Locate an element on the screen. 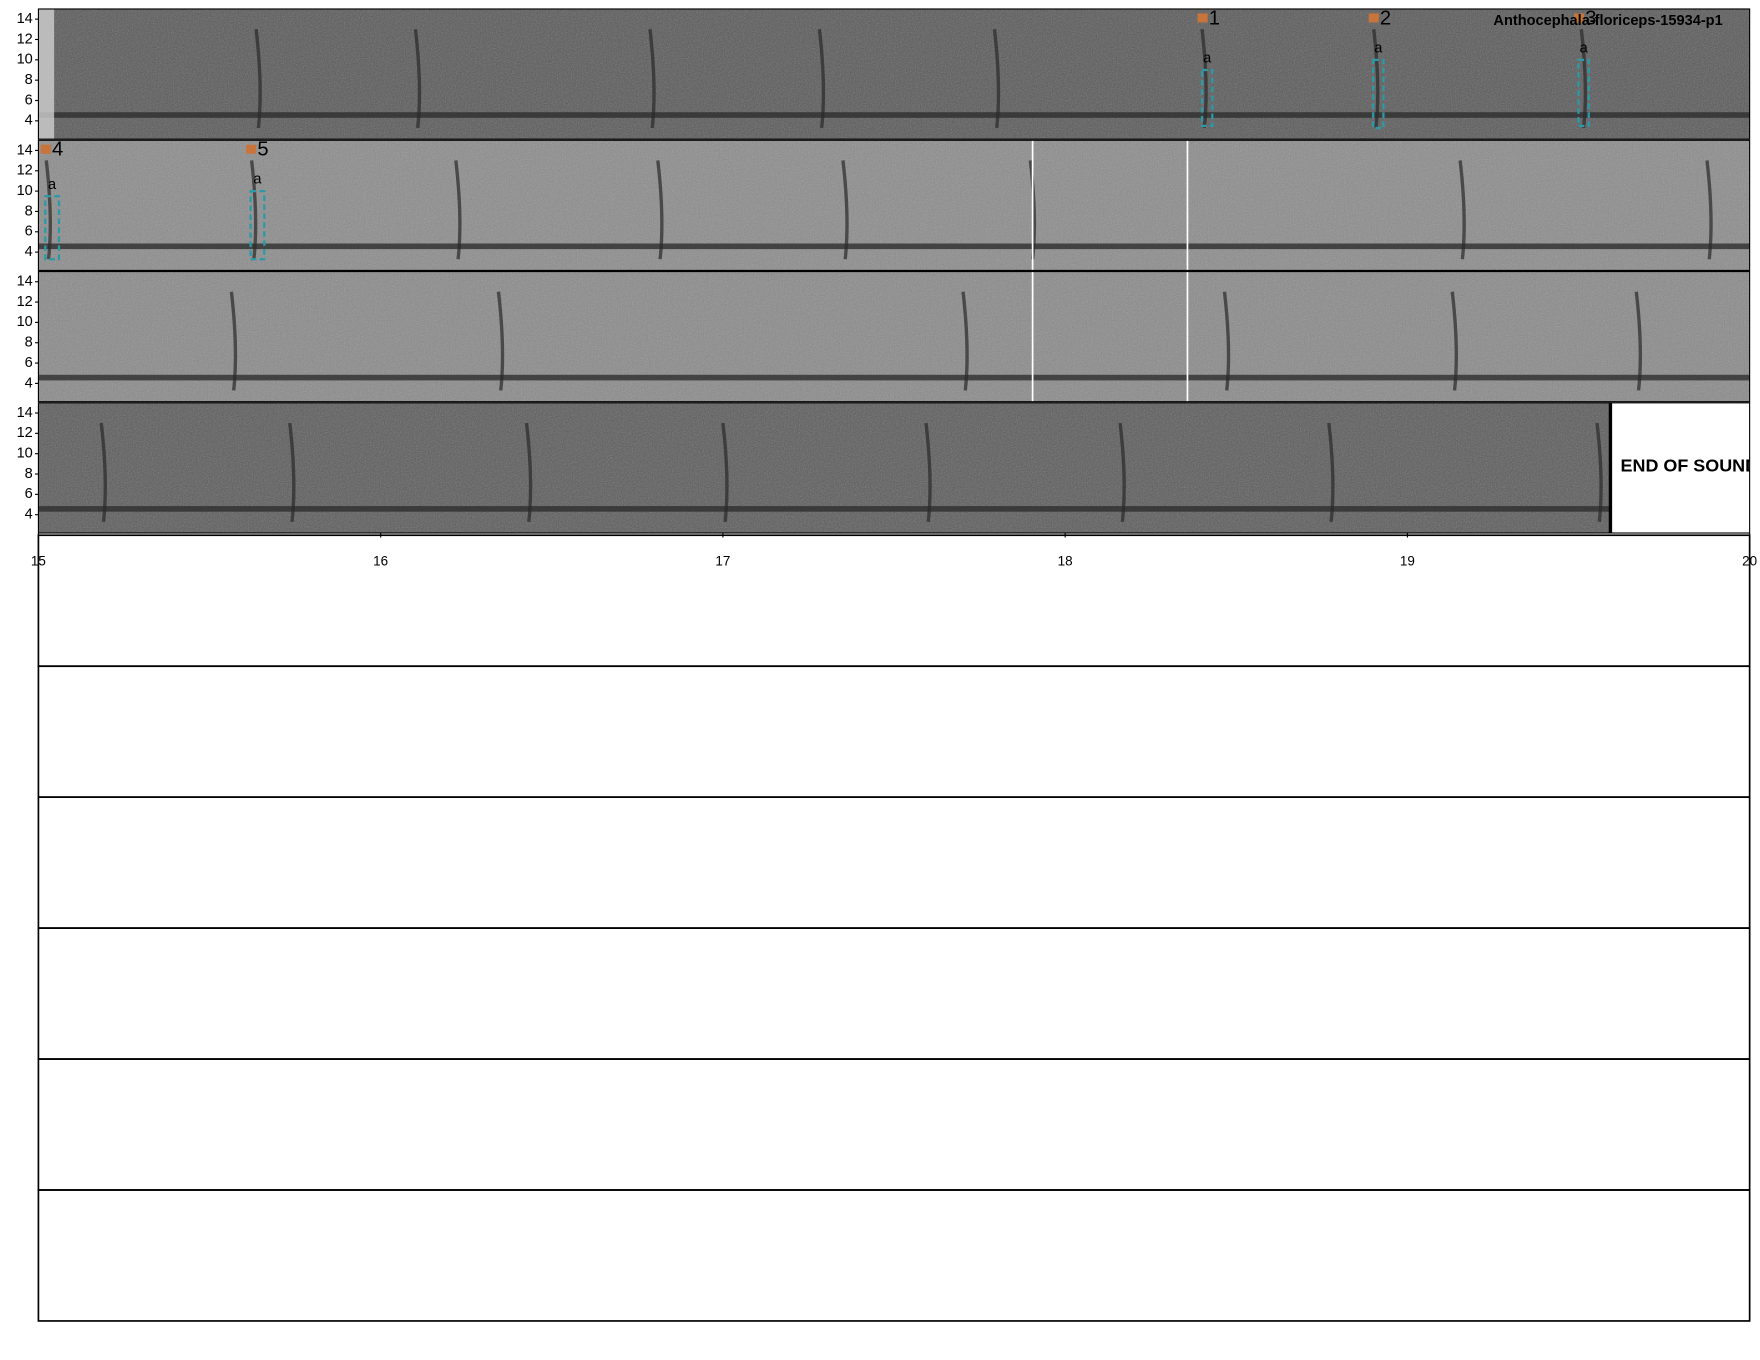 The image size is (1760, 1360). x-tick-label: 19 is located at coordinates (1407, 561).